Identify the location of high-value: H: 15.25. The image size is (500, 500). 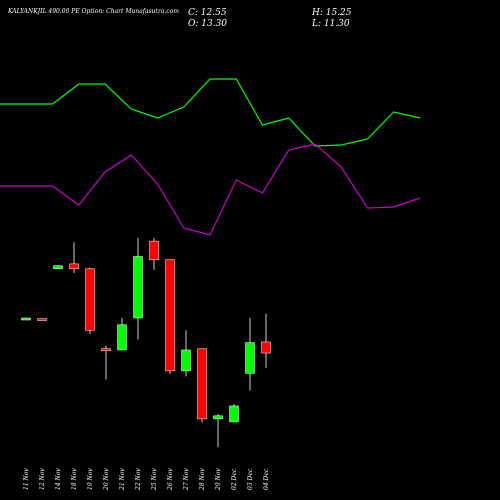
(332, 13).